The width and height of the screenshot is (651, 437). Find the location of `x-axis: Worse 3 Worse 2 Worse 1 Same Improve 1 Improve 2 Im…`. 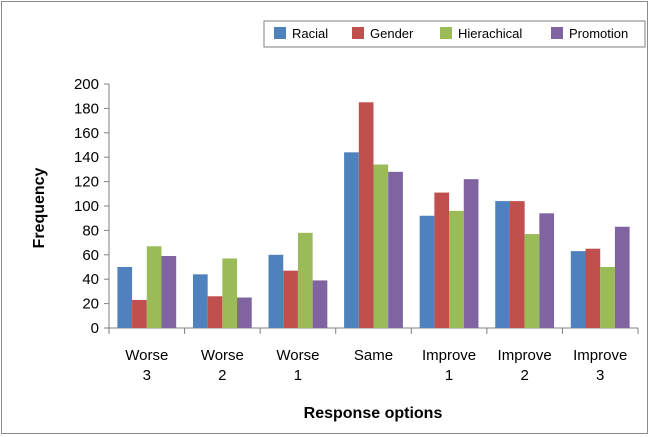

x-axis: Worse 3 Worse 2 Worse 1 Same Improve 1 Improve 2 Im… is located at coordinates (373, 355).